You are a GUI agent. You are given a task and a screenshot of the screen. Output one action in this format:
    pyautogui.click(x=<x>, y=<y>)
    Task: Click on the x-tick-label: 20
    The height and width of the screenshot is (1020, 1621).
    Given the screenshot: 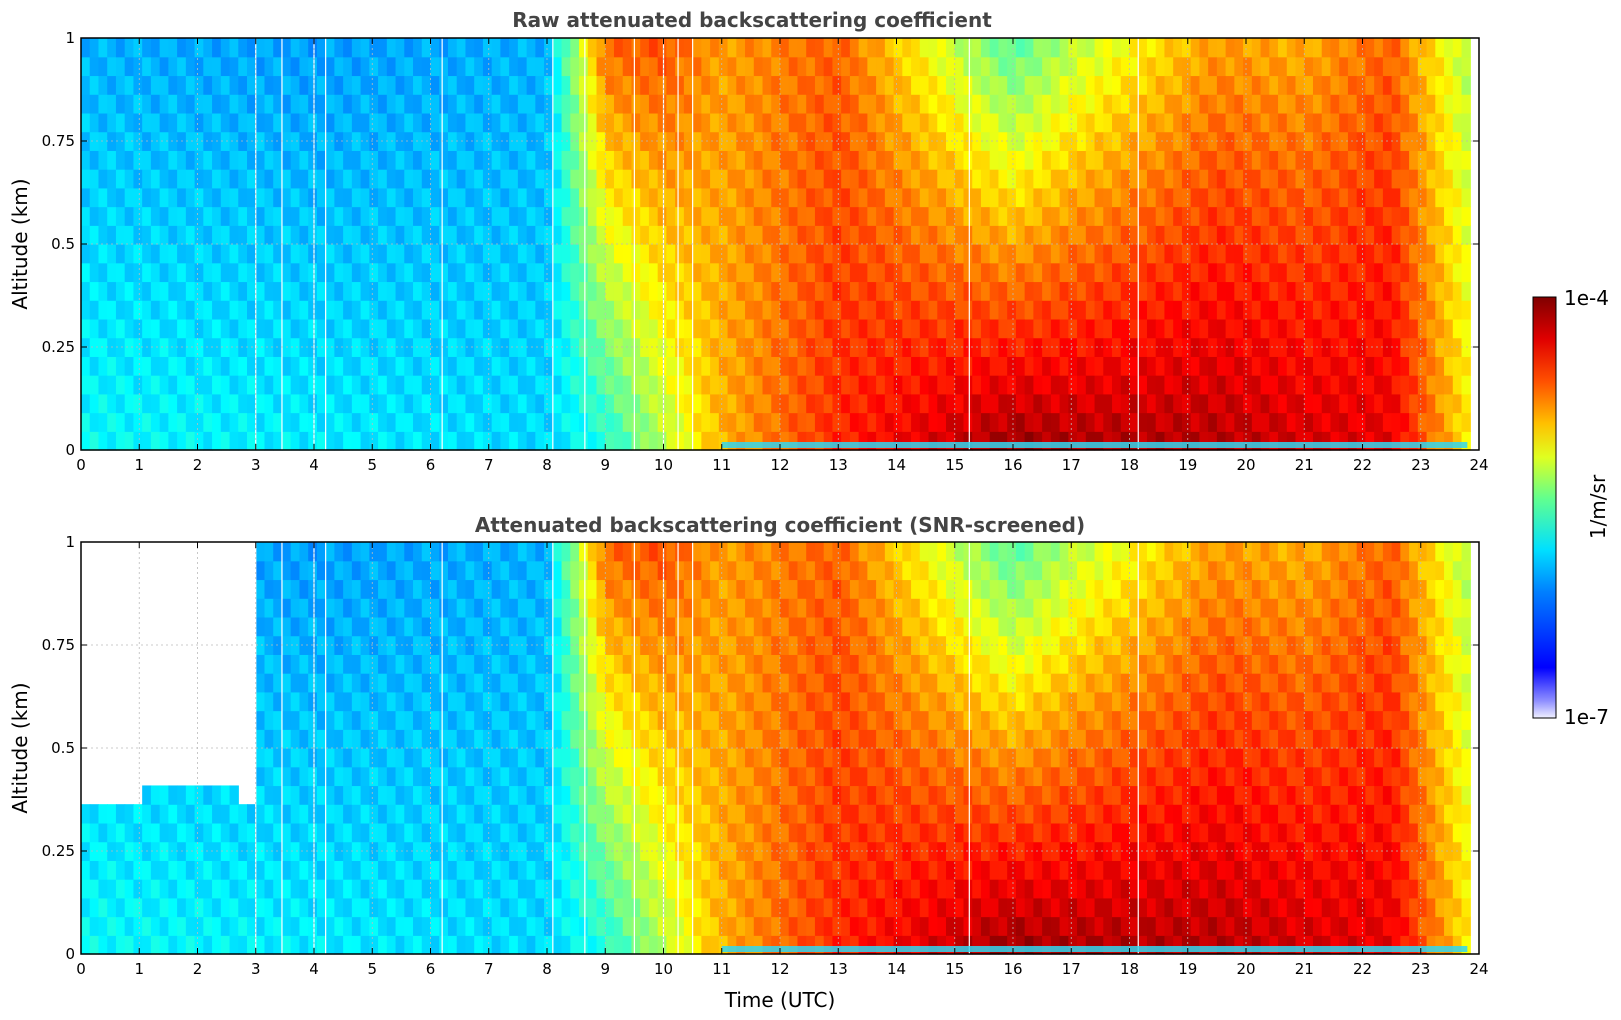 What is the action you would take?
    pyautogui.click(x=1245, y=465)
    